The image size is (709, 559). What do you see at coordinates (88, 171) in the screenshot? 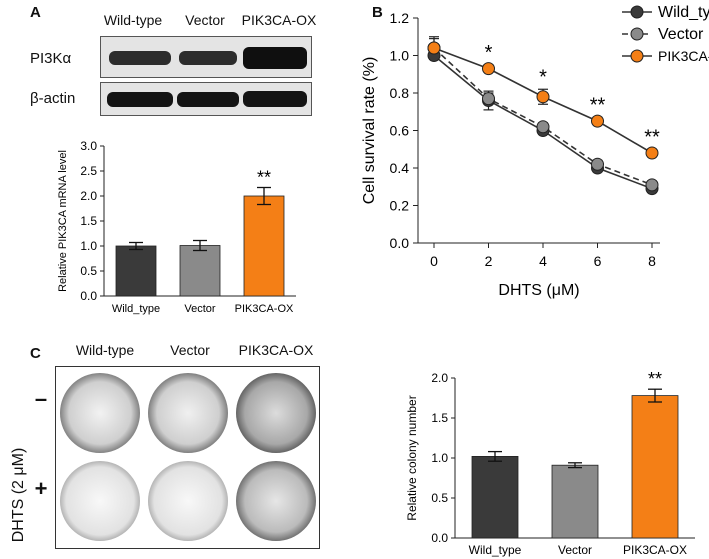
I see `y-tick-label: 2.5` at bounding box center [88, 171].